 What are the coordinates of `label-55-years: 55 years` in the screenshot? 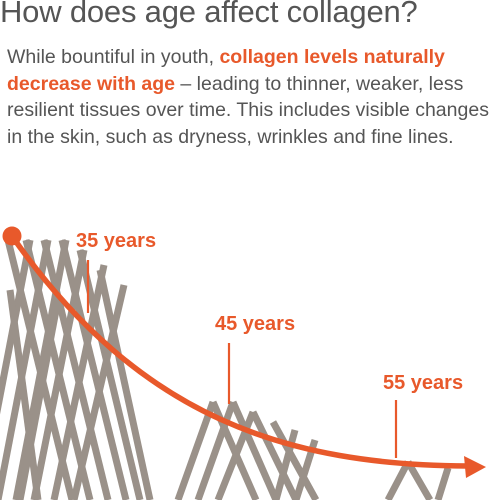 It's located at (423, 383).